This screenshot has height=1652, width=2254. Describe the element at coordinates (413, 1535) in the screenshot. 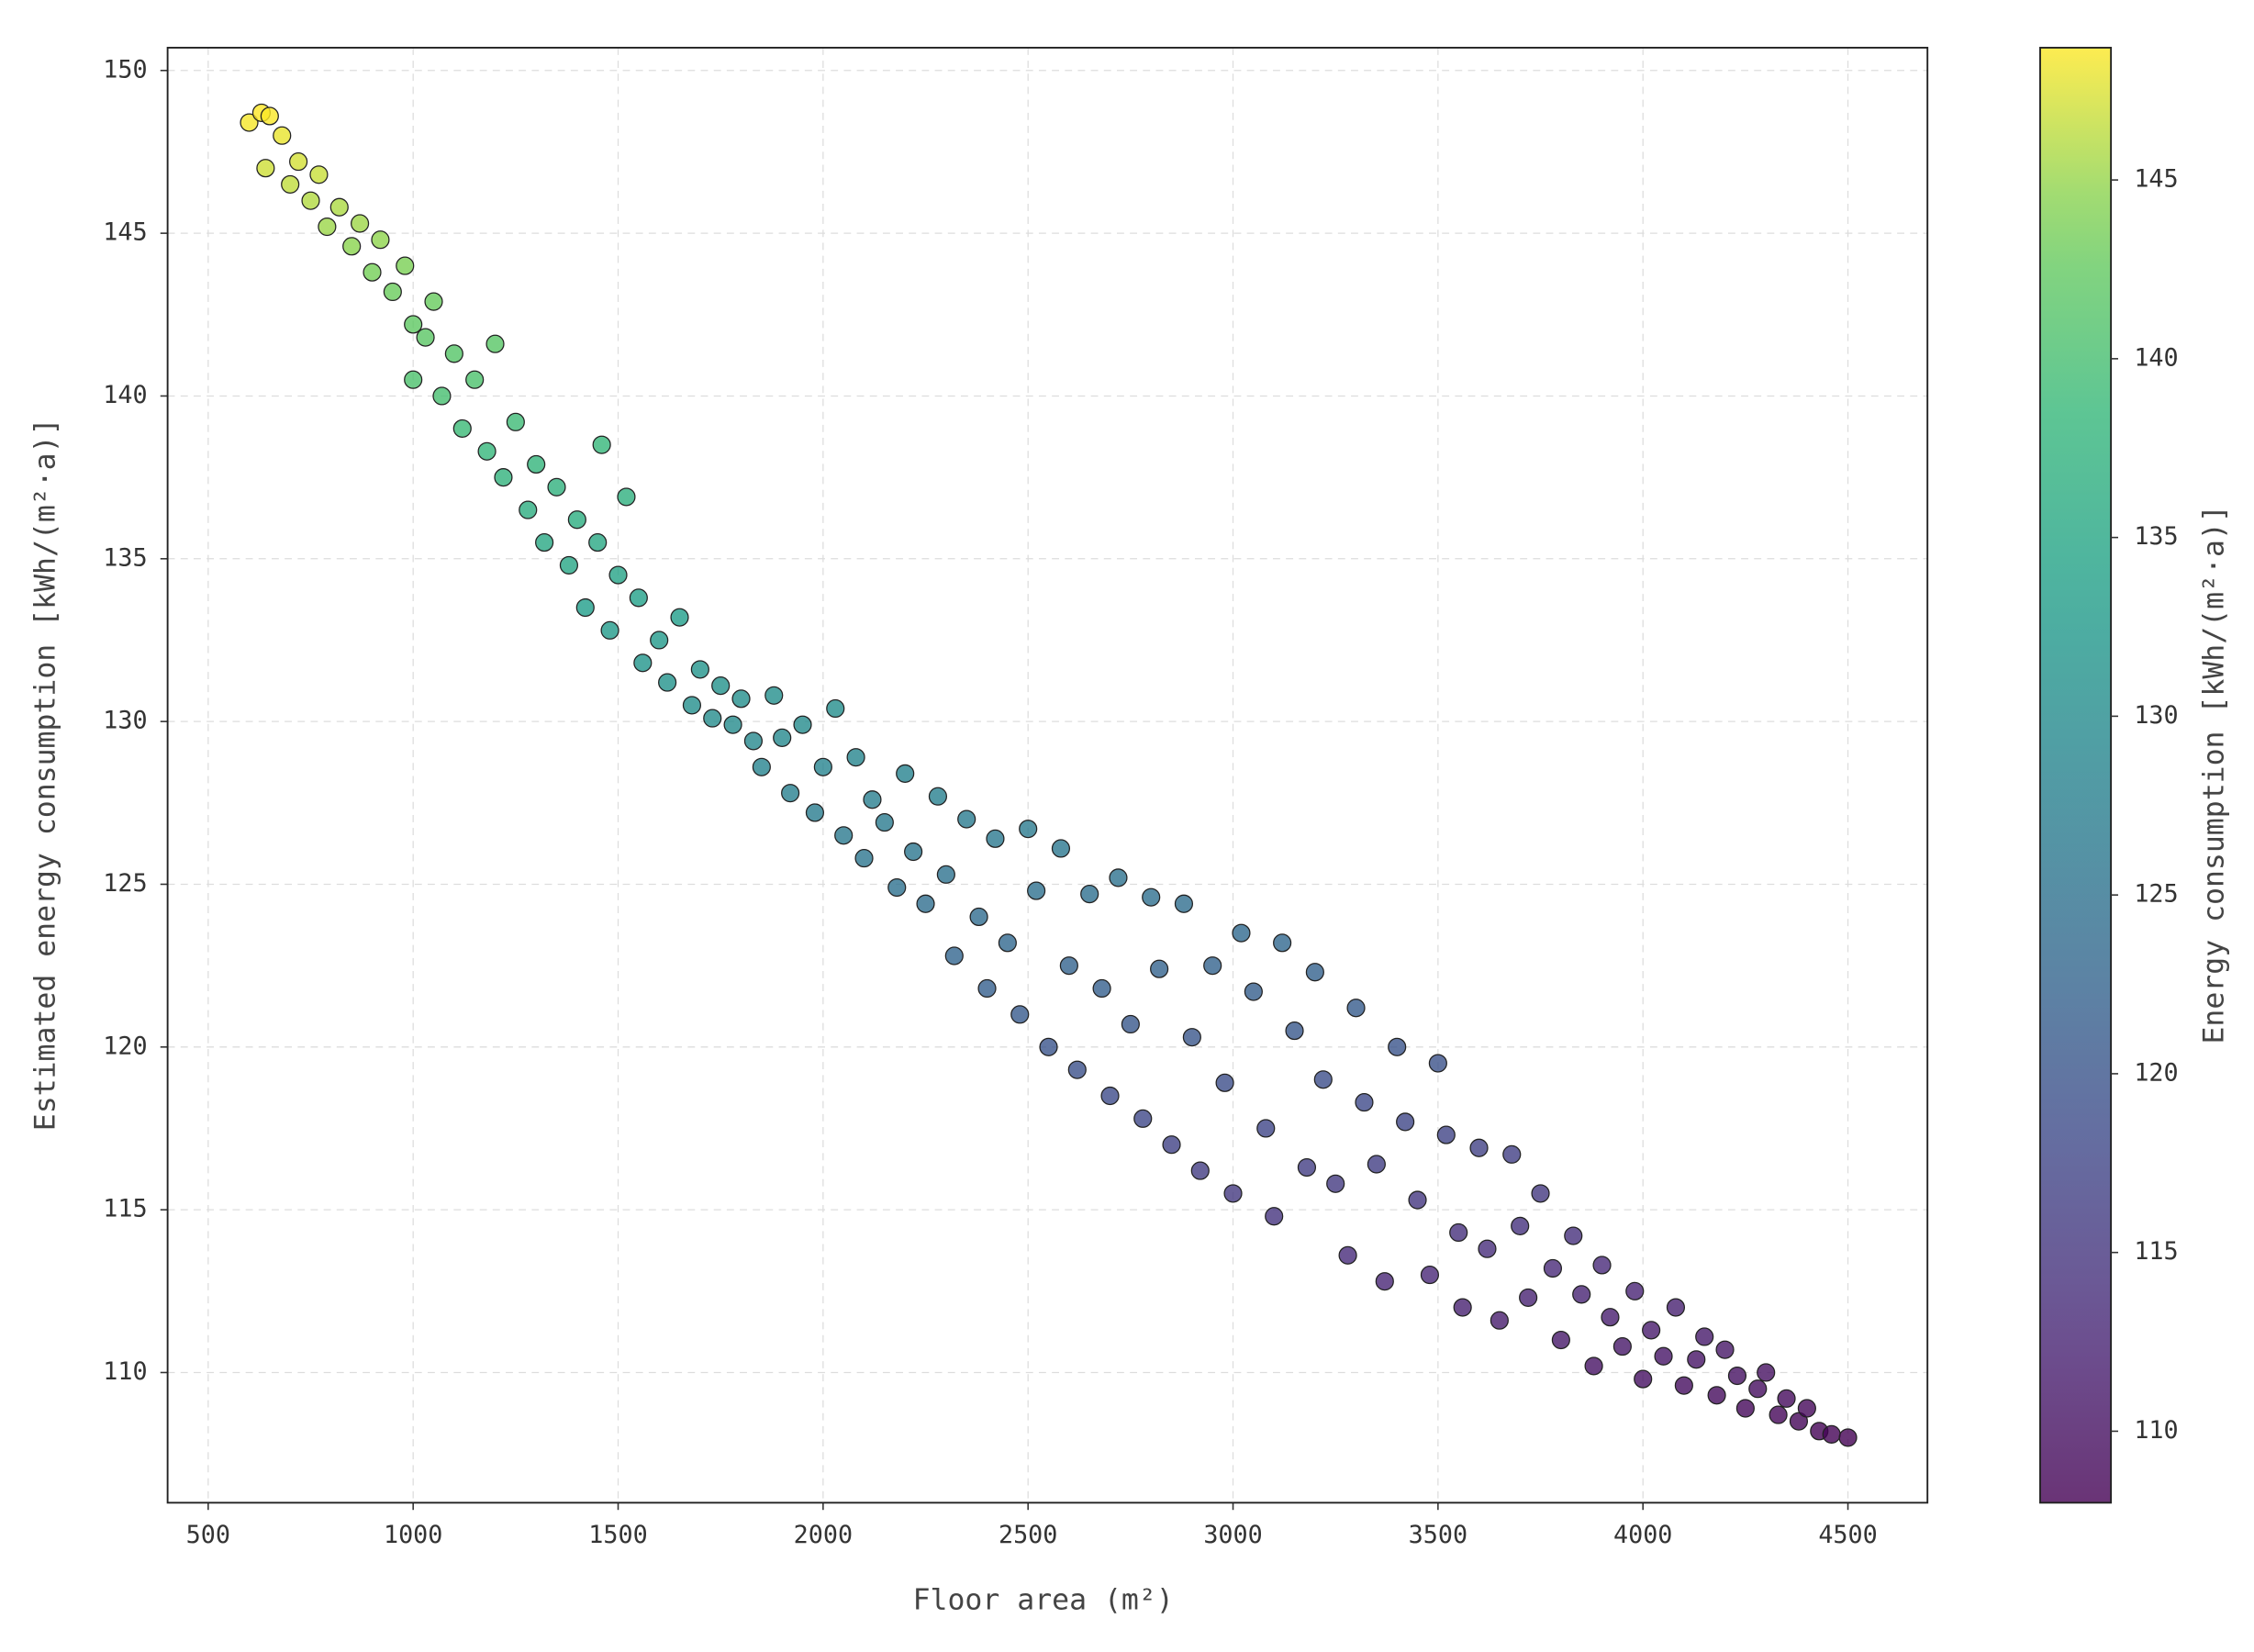

I see `x-tick-label: 1000` at that location.